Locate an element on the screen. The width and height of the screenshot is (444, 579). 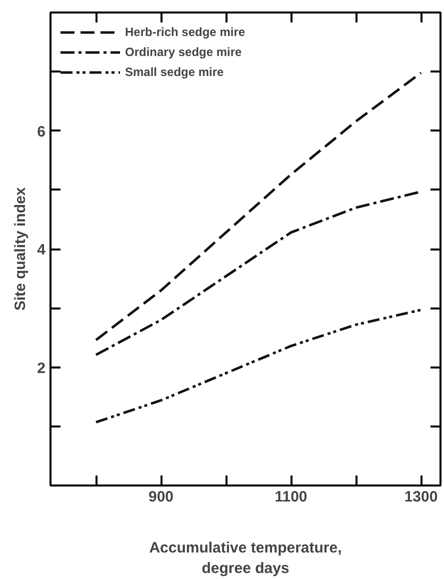
y-tick-label: 4 is located at coordinates (41, 250).